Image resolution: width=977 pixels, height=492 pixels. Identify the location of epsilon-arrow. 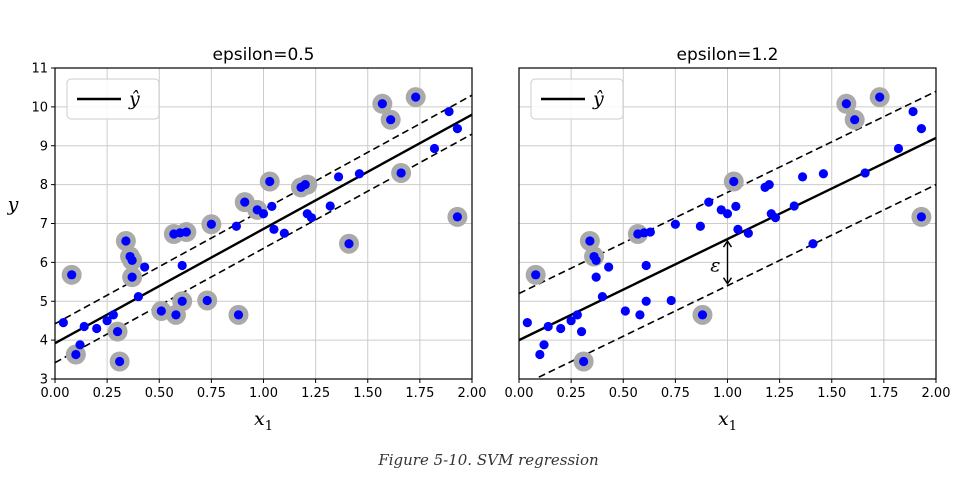
(727, 262).